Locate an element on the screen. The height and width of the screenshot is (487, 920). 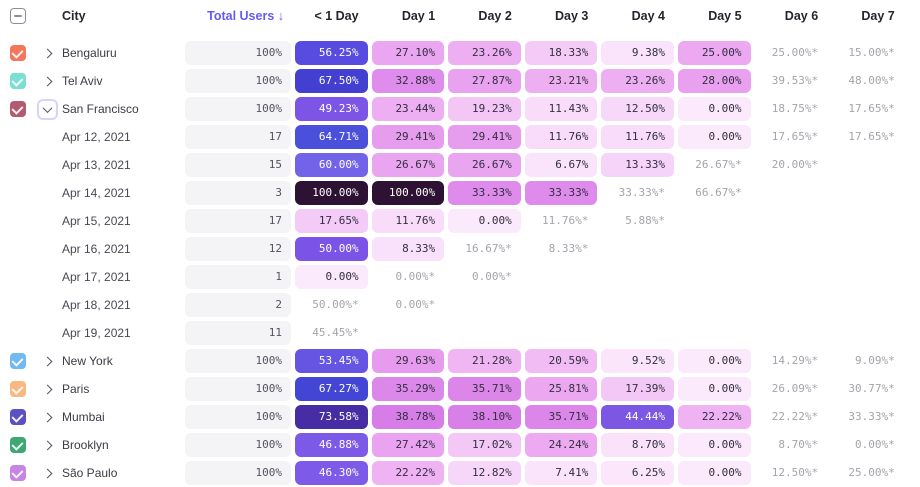
row-checkbox-paris is located at coordinates (18, 389).